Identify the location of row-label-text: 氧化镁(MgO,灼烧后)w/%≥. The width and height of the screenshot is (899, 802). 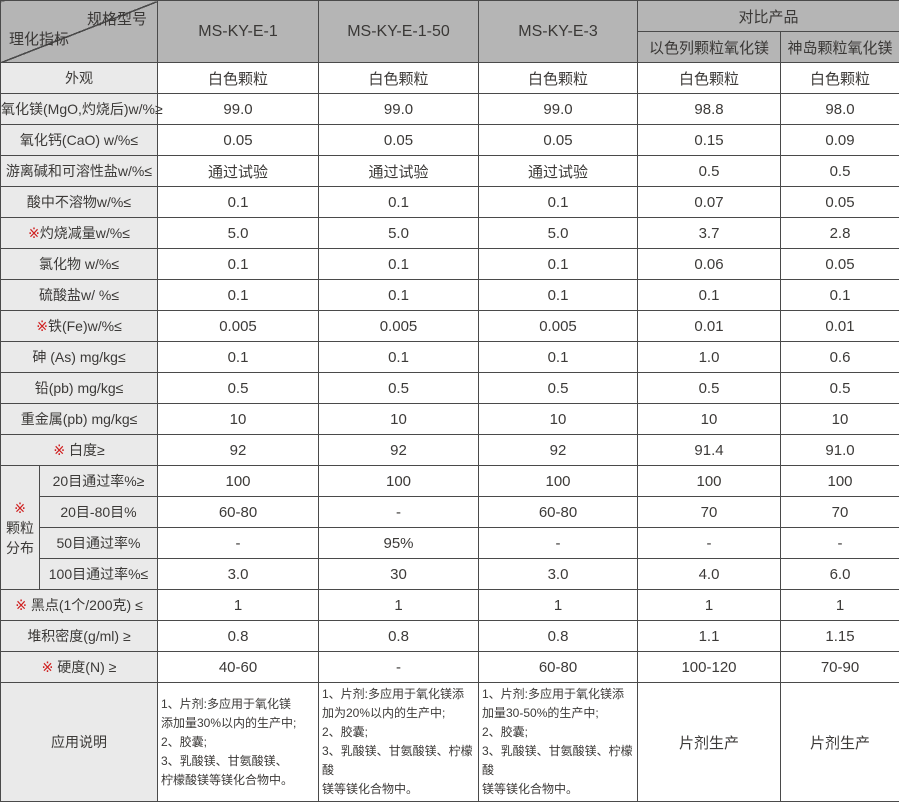
(82, 109).